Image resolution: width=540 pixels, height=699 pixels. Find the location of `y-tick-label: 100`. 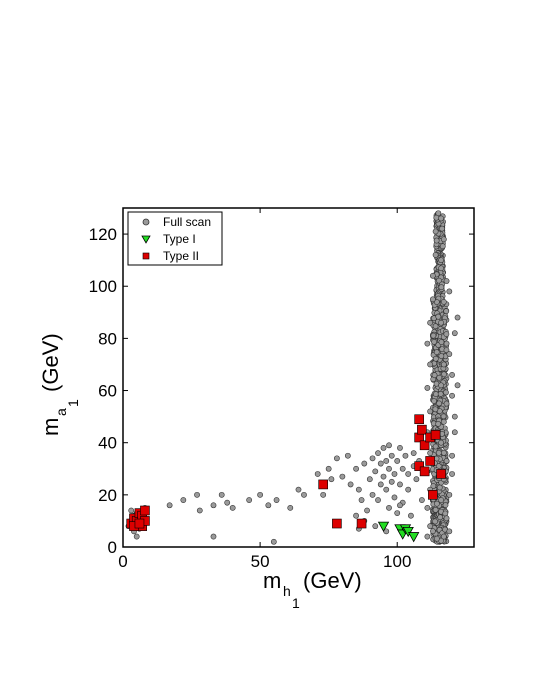

y-tick-label: 100 is located at coordinates (103, 286).